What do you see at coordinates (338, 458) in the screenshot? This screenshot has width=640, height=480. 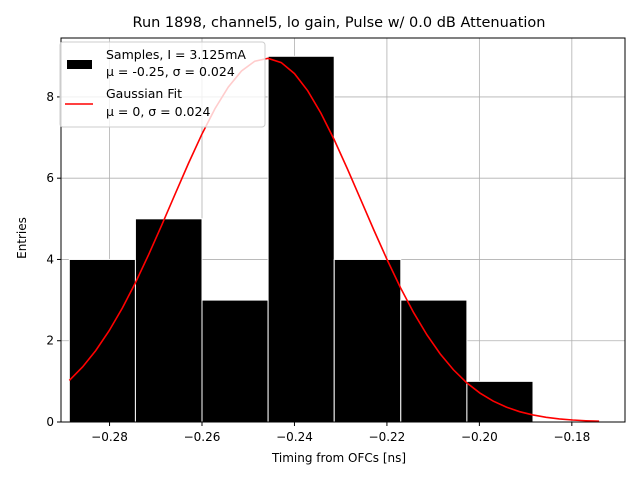 I see `x-axis-label: Timing from OFCs [ns]` at bounding box center [338, 458].